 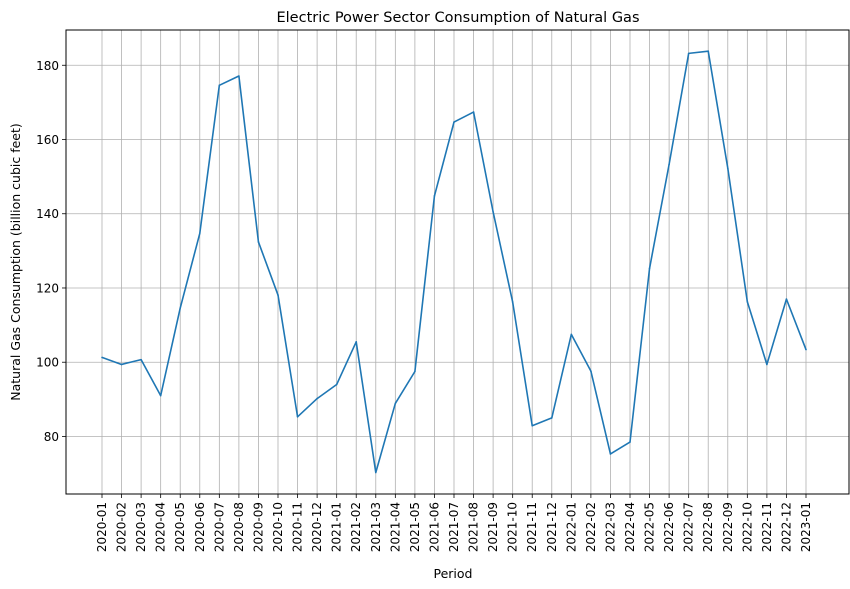 I want to click on y-axis: 80 100 120 140 160 180, so click(x=51, y=251).